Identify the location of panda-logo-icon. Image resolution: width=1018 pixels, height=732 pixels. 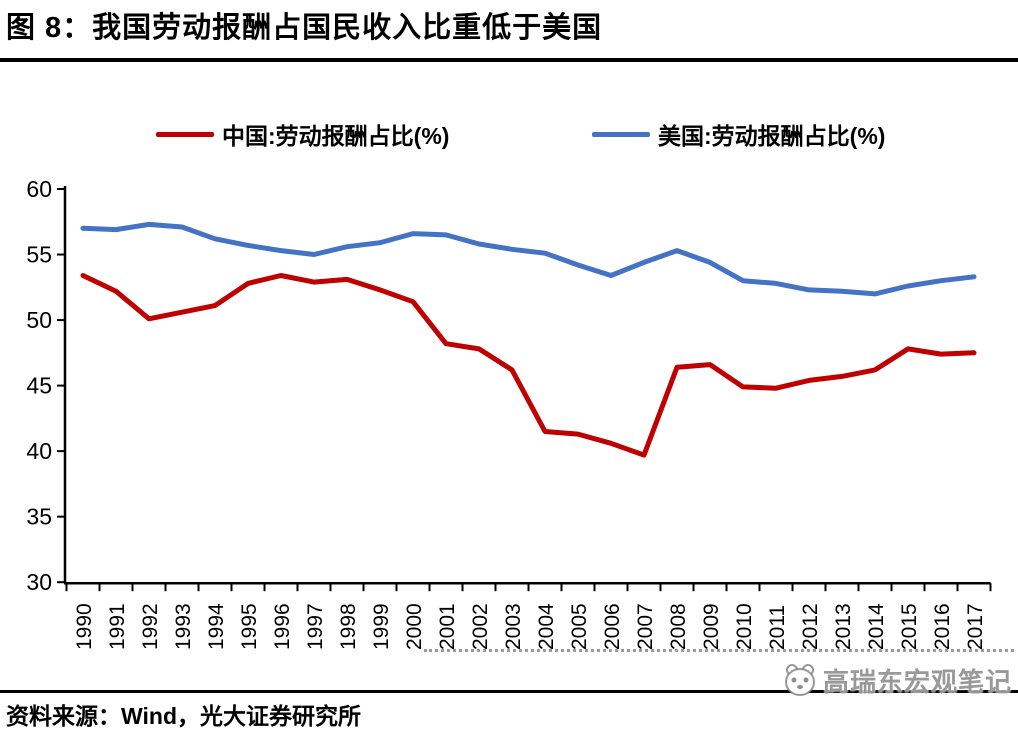
(799, 680).